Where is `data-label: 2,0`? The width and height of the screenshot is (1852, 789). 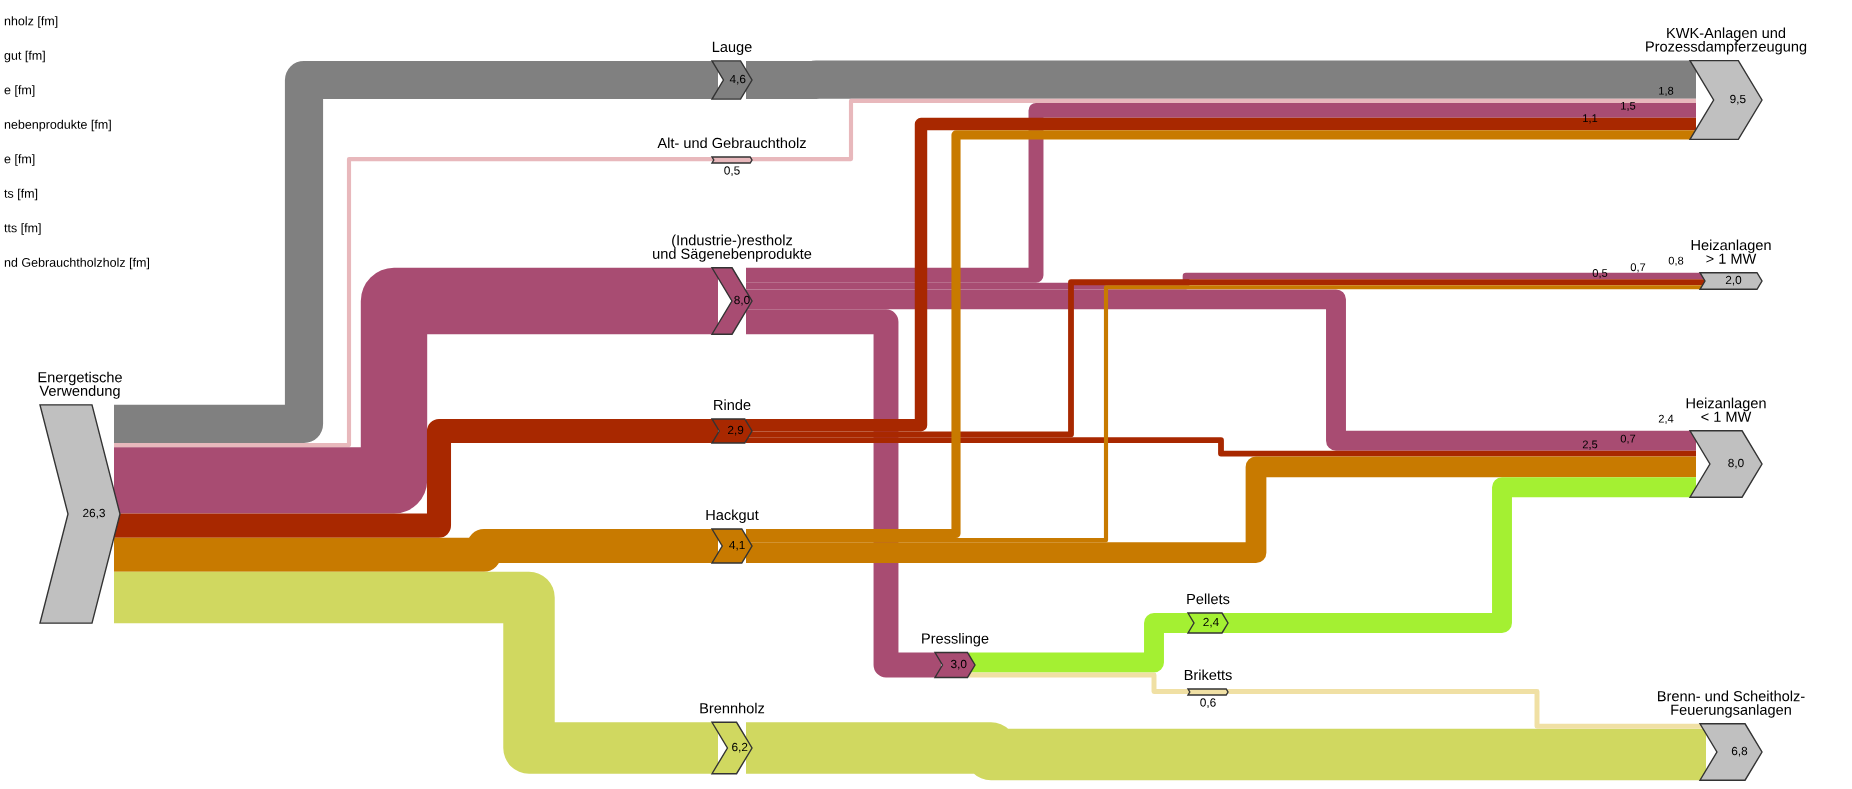 data-label: 2,0 is located at coordinates (1733, 280).